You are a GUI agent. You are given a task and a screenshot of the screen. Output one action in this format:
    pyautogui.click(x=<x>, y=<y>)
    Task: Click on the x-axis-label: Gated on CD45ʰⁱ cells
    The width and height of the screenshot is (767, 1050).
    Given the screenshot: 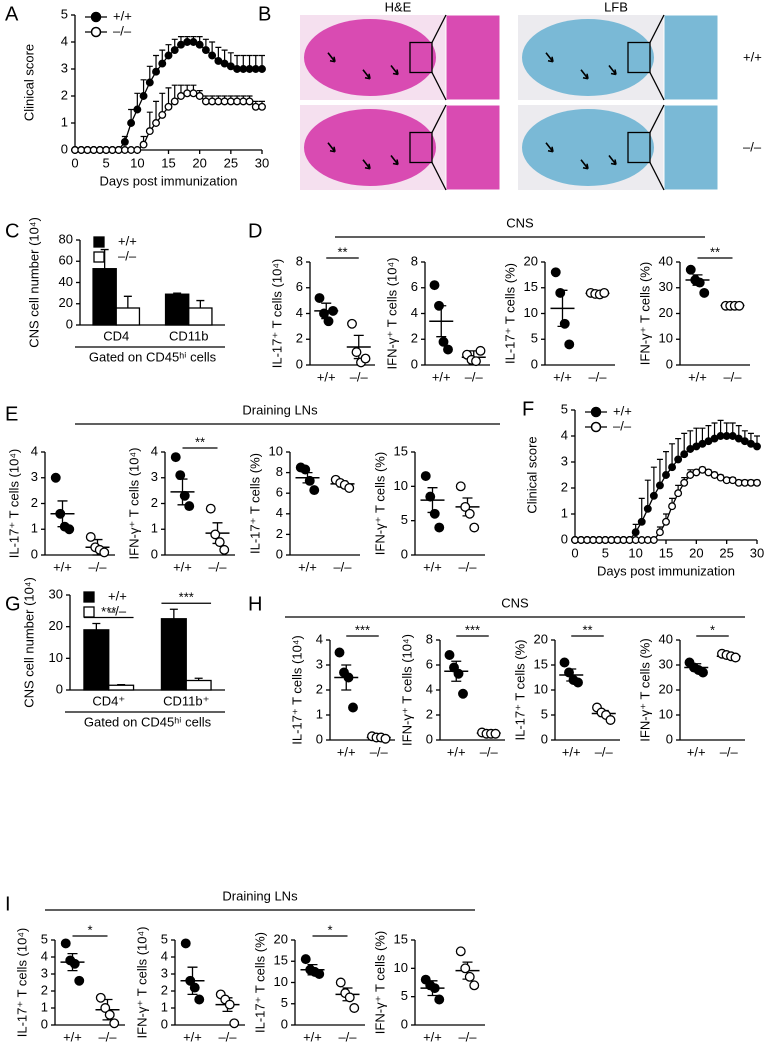 What is the action you would take?
    pyautogui.click(x=148, y=721)
    